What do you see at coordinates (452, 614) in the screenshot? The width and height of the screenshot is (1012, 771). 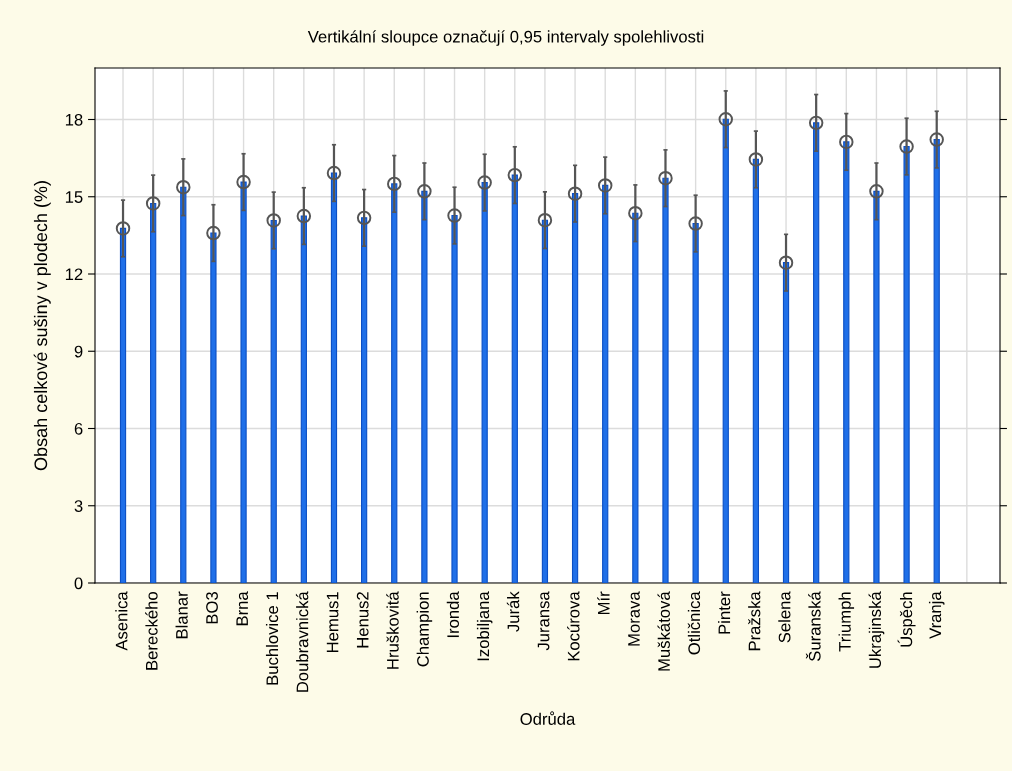 I see `x-tick-label: Ironda` at bounding box center [452, 614].